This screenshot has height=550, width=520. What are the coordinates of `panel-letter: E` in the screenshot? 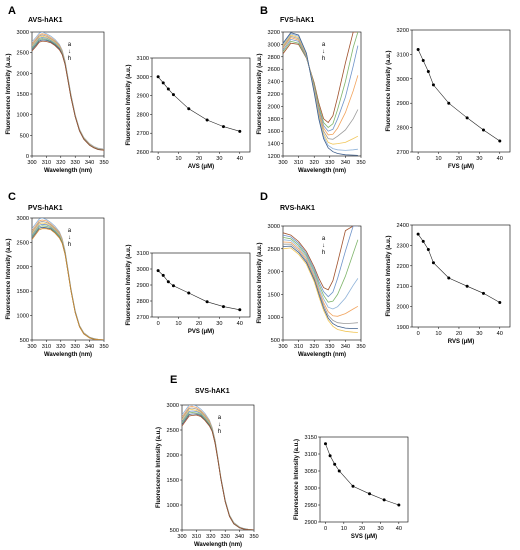 It's located at (173, 380).